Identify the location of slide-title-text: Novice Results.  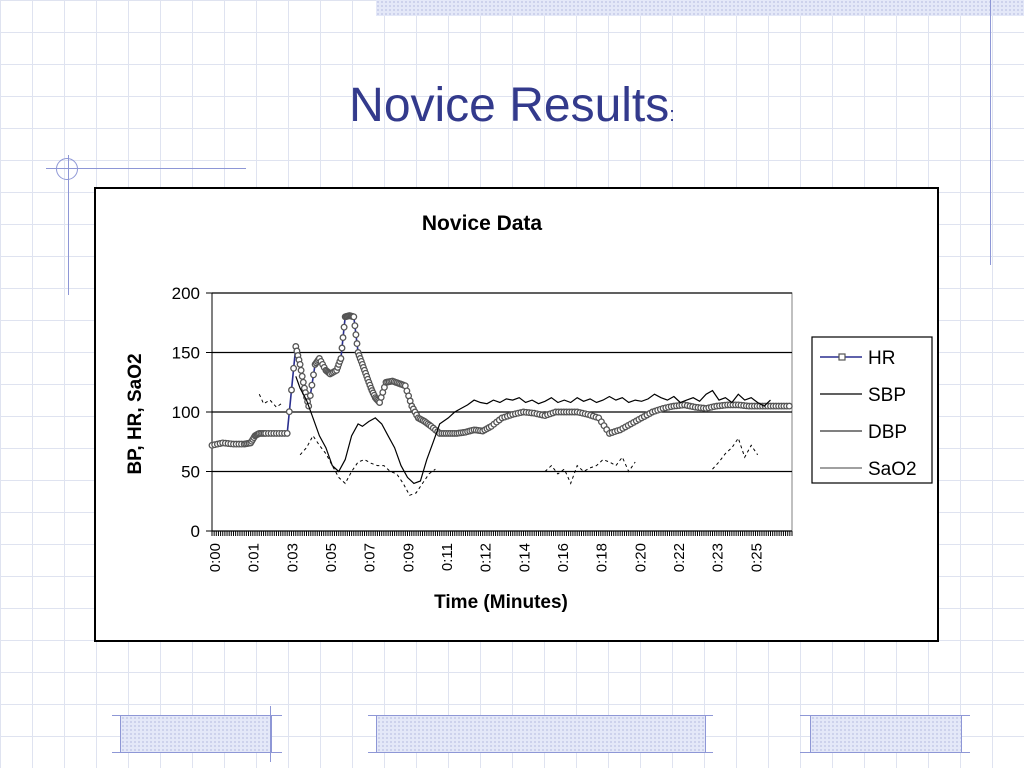
(509, 105).